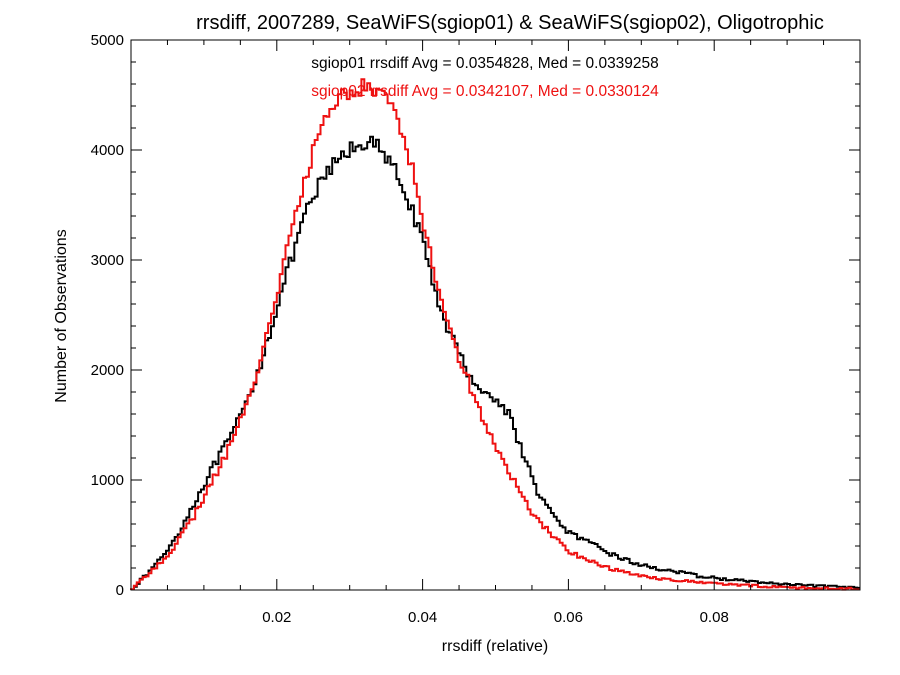 This screenshot has width=900, height=675. Describe the element at coordinates (276, 617) in the screenshot. I see `x-tick-label: 0.02` at that location.